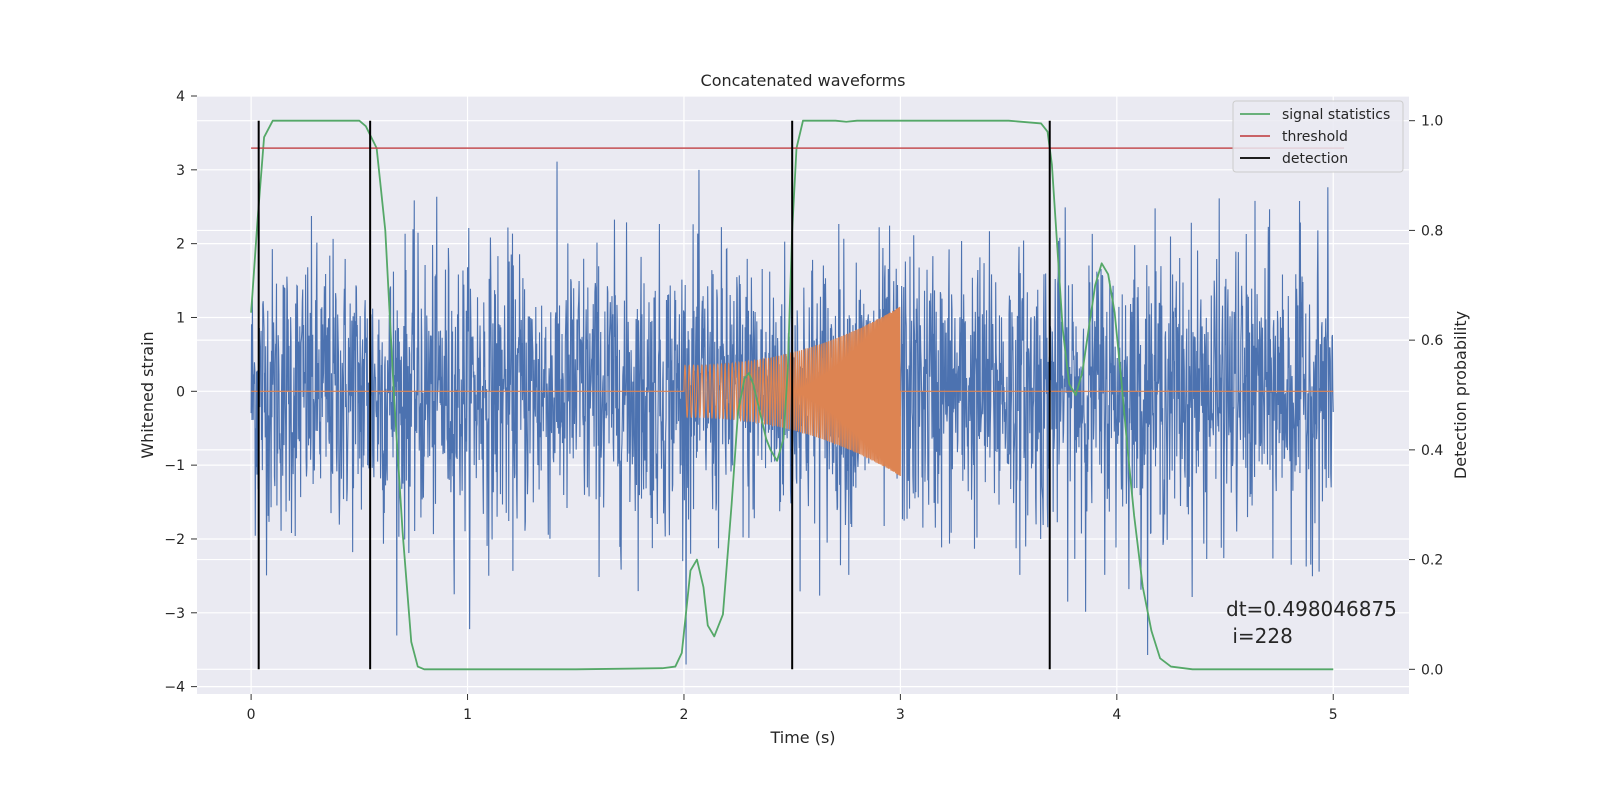 This screenshot has width=1600, height=800. I want to click on legend: signal statistics threshold detection, so click(1318, 136).